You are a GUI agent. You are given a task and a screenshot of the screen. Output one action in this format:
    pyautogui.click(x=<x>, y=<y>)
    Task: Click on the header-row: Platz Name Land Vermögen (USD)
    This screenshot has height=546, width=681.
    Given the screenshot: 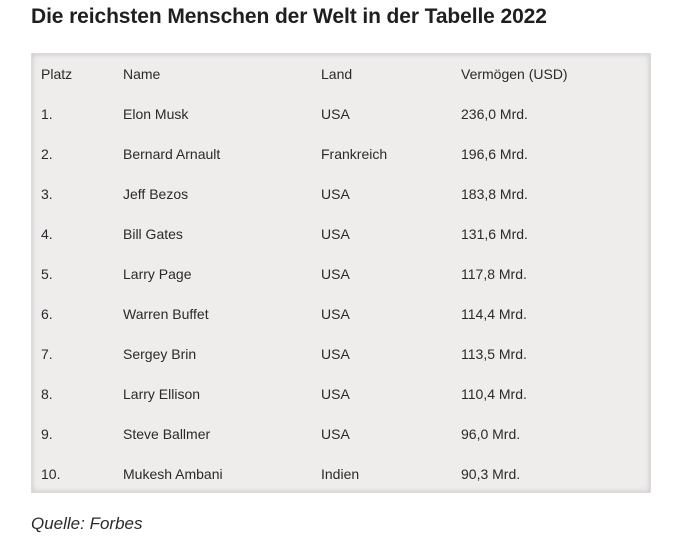 What is the action you would take?
    pyautogui.click(x=341, y=74)
    